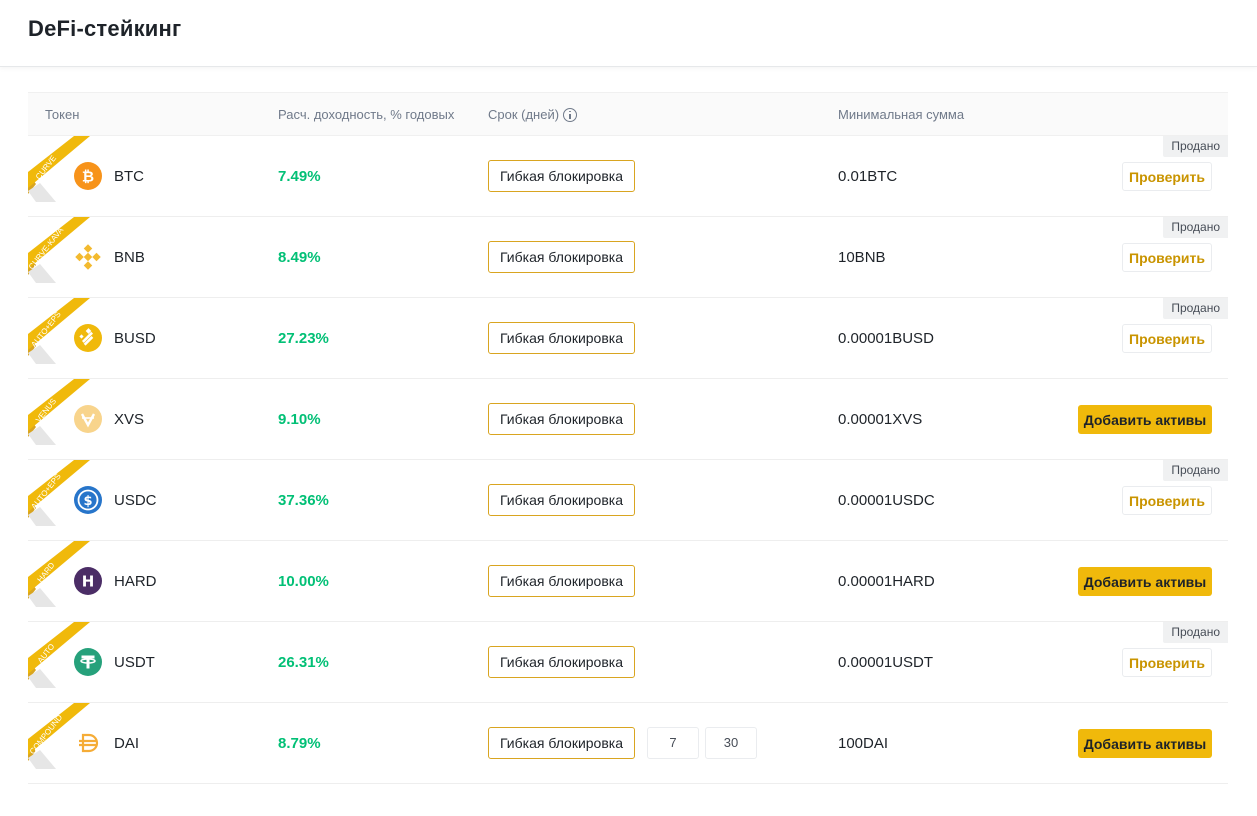  Describe the element at coordinates (299, 176) in the screenshot. I see `apy-value: 7.49%` at that location.